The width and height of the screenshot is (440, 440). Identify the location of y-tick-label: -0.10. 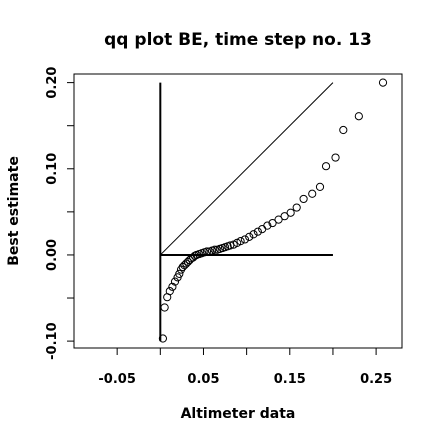
(52, 340).